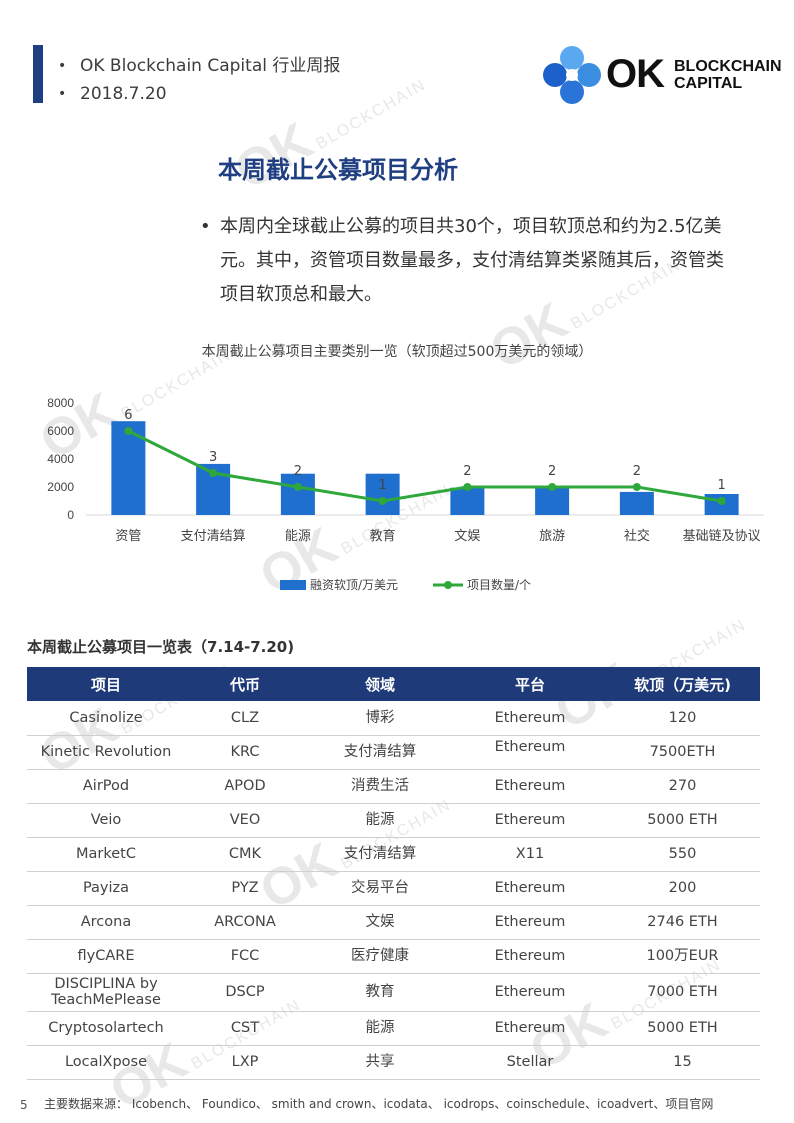 This screenshot has height=1123, width=794. I want to click on table-row: Casinolize CLZ 博彩 Ethereum 120, so click(393, 718).